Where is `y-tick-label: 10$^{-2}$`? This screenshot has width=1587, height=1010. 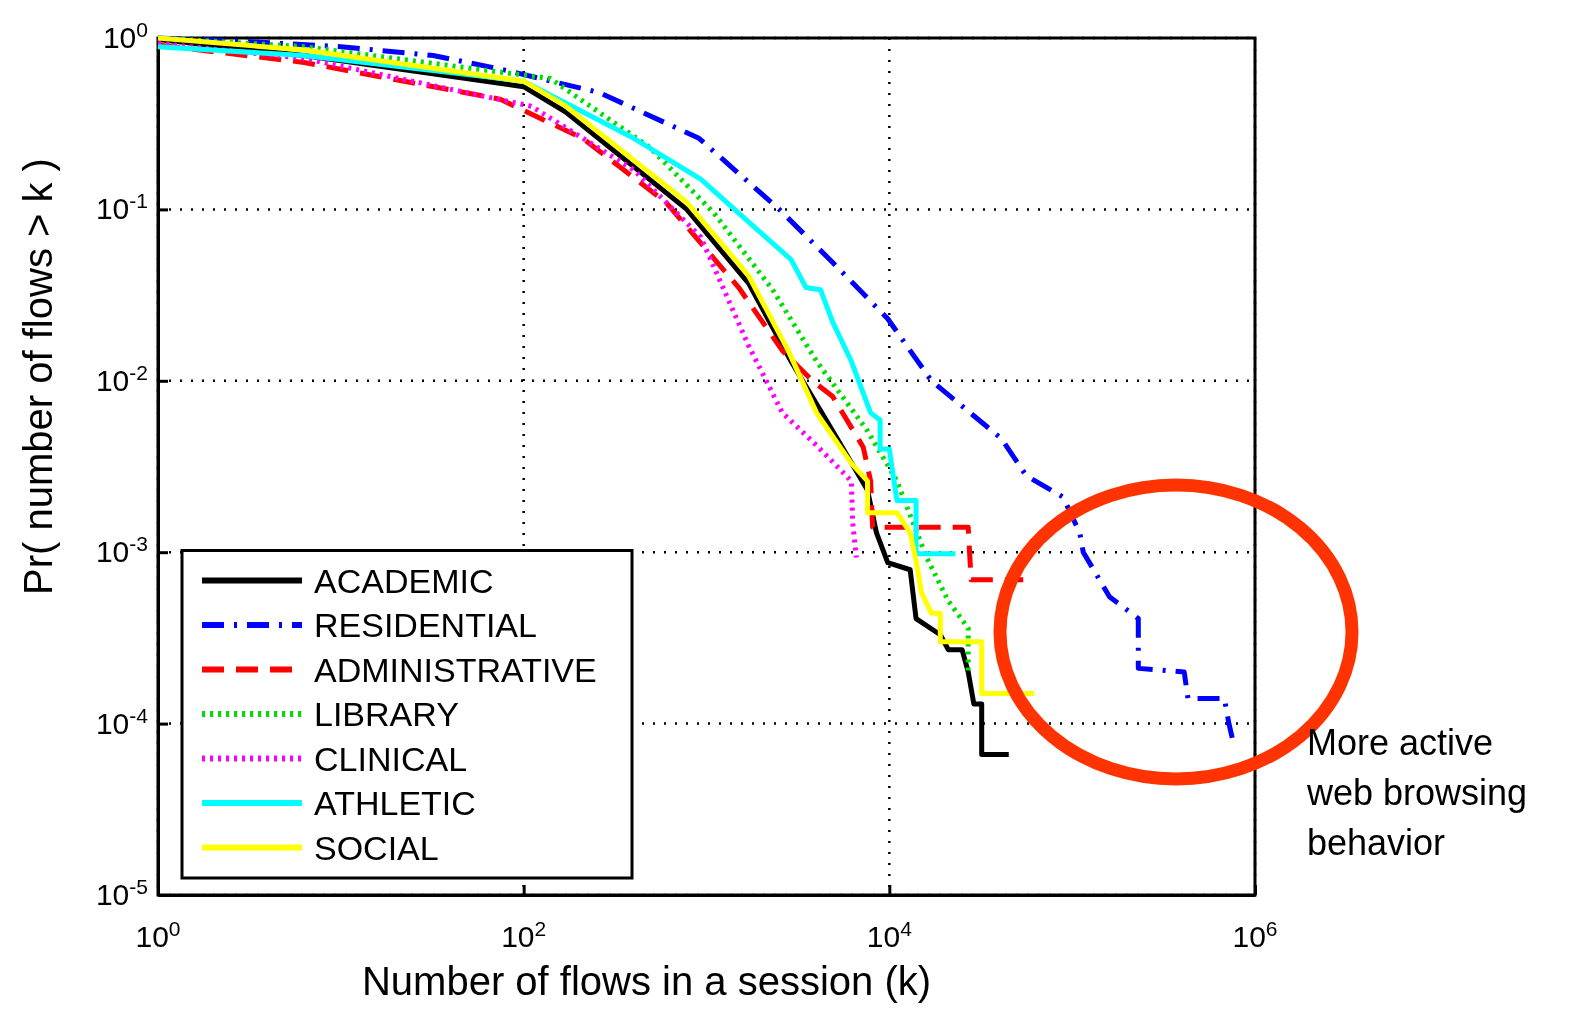 y-tick-label: 10$^{-2}$ is located at coordinates (121, 378).